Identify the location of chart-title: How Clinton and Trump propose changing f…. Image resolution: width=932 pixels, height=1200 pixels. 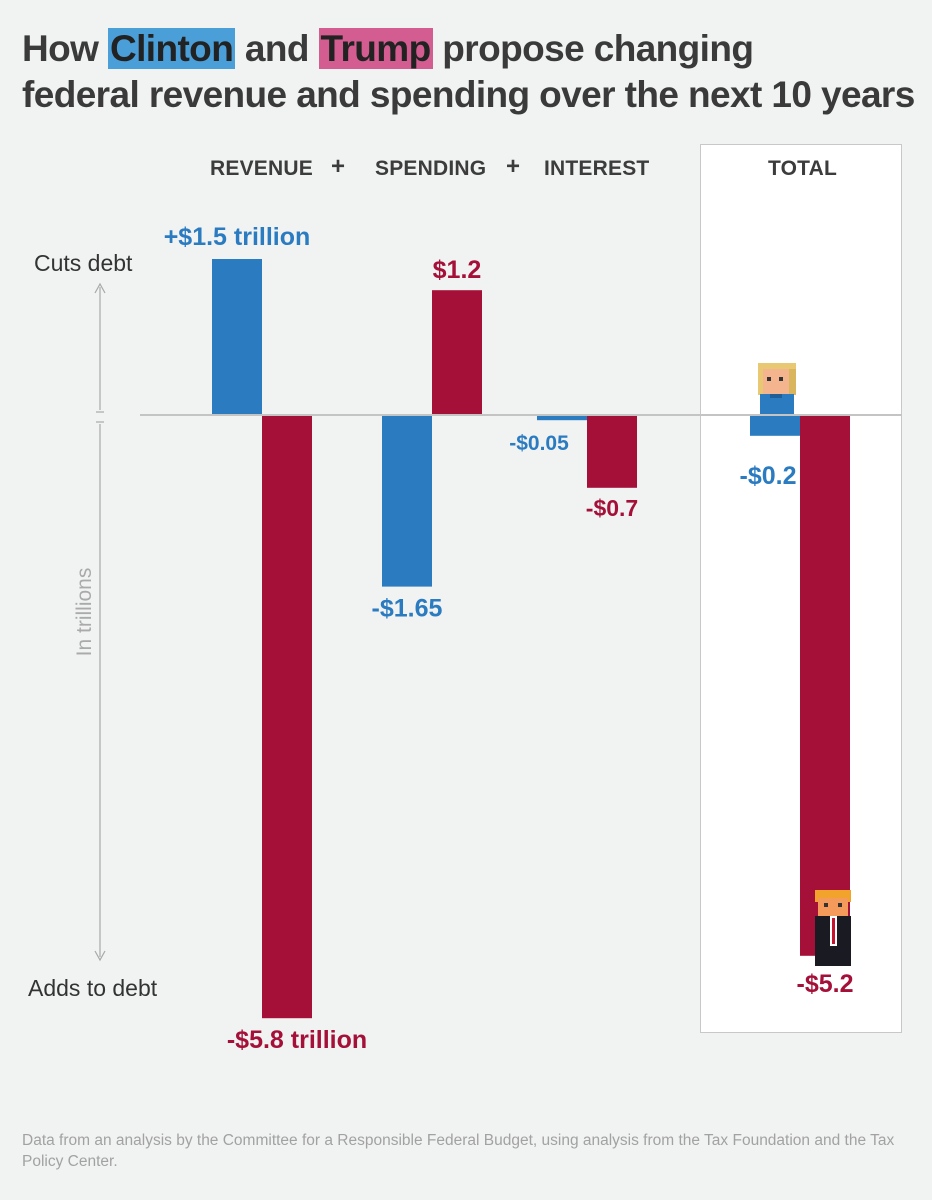
(472, 72).